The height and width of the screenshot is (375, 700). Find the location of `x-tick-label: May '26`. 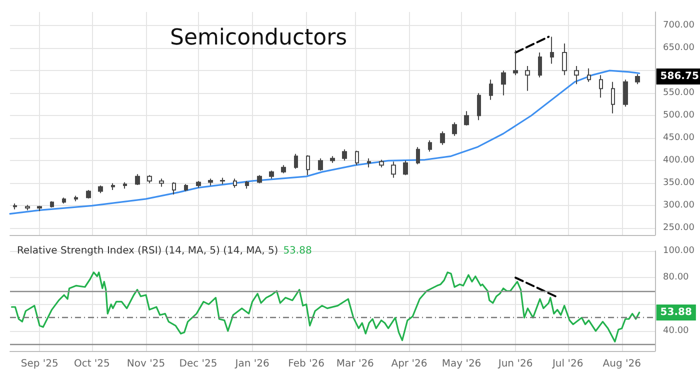

x-tick-label: May '26 is located at coordinates (462, 364).